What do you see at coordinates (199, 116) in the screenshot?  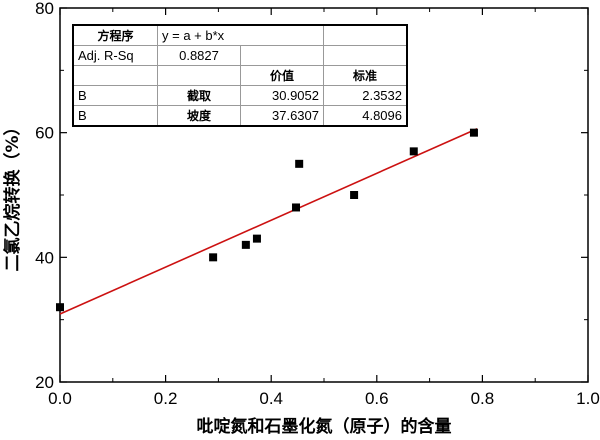 I see `param-name: 坡度` at bounding box center [199, 116].